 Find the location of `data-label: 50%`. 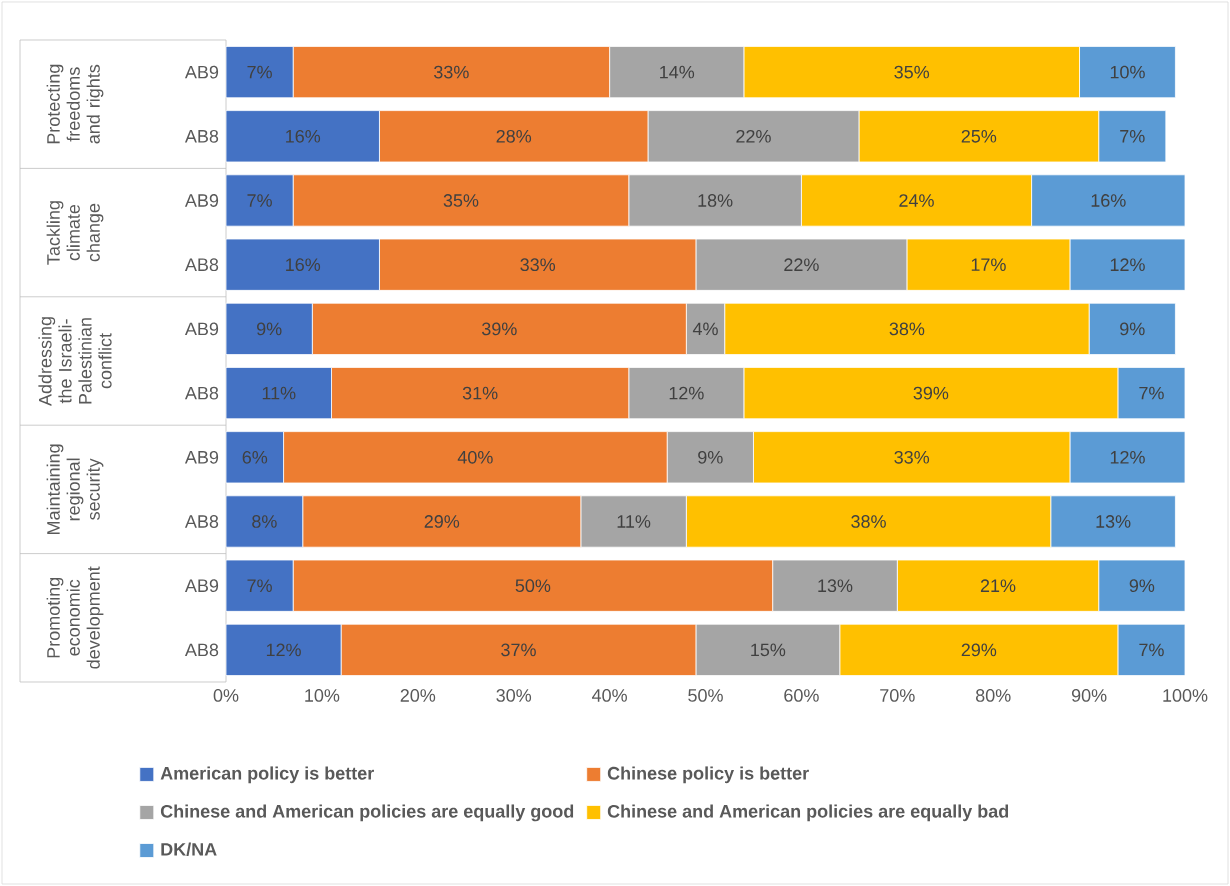

data-label: 50% is located at coordinates (533, 586).